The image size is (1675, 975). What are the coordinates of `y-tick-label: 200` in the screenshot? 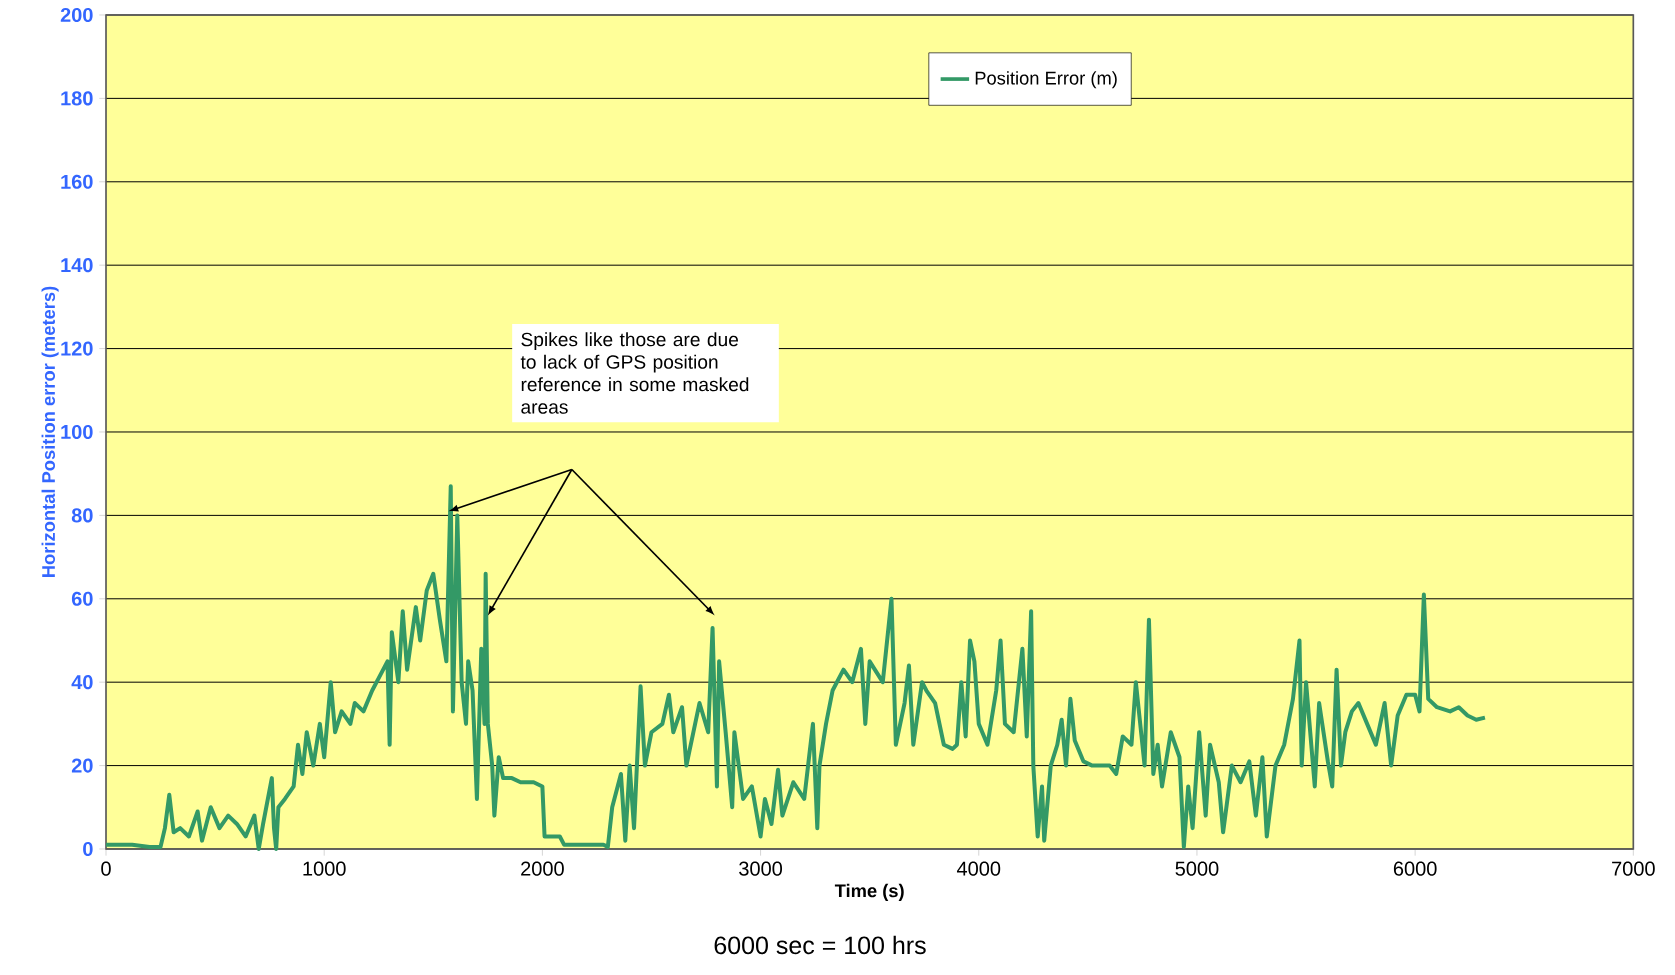 It's located at (76, 15).